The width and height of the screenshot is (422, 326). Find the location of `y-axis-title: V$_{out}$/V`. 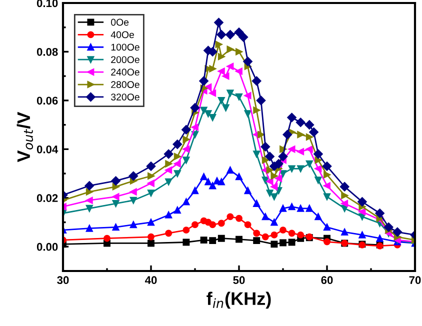

y-axis-title: V$_{out}$/V is located at coordinates (25, 137).